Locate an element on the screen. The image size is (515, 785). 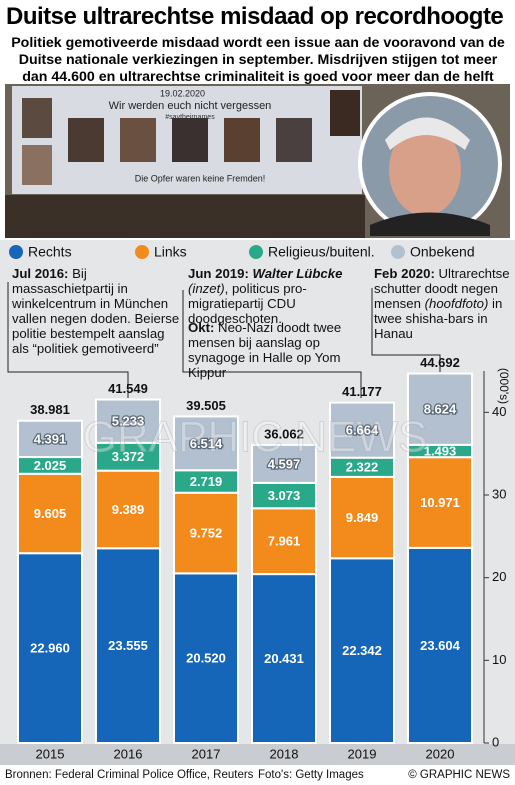
annotation-lead: Jul 2016: is located at coordinates (40, 273).